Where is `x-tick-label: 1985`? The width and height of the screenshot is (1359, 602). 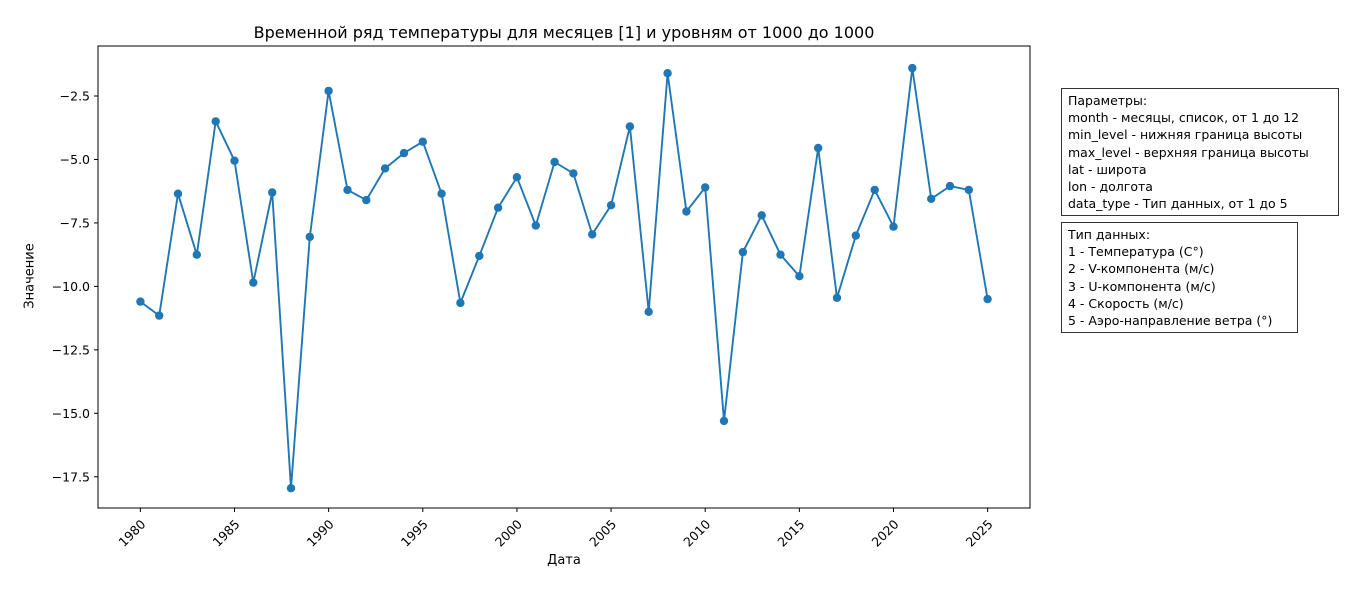
x-tick-label: 1985 is located at coordinates (226, 533).